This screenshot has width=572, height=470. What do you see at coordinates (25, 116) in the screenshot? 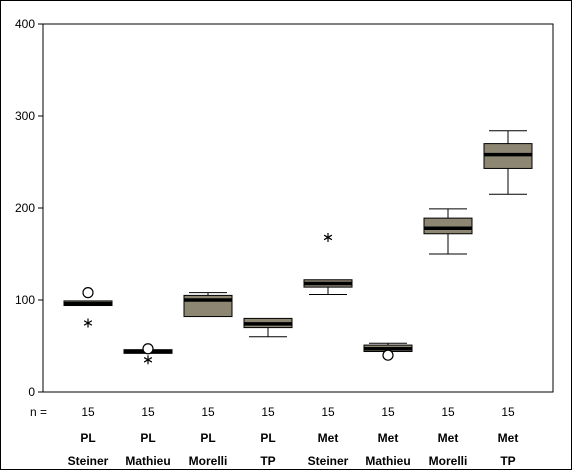
I see `y-tick-label: 300` at bounding box center [25, 116].